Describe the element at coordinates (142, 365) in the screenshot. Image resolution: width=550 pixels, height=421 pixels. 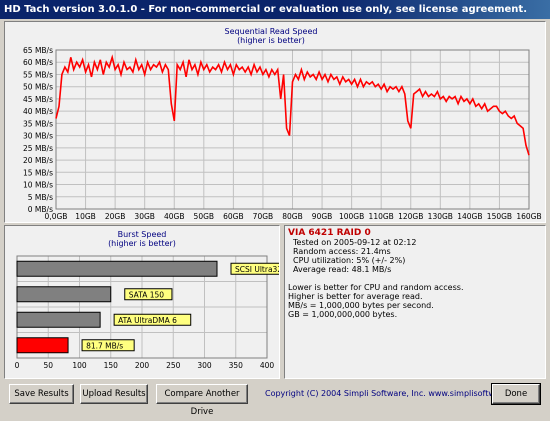
I see `burst-x-tick-label: 200` at that location.